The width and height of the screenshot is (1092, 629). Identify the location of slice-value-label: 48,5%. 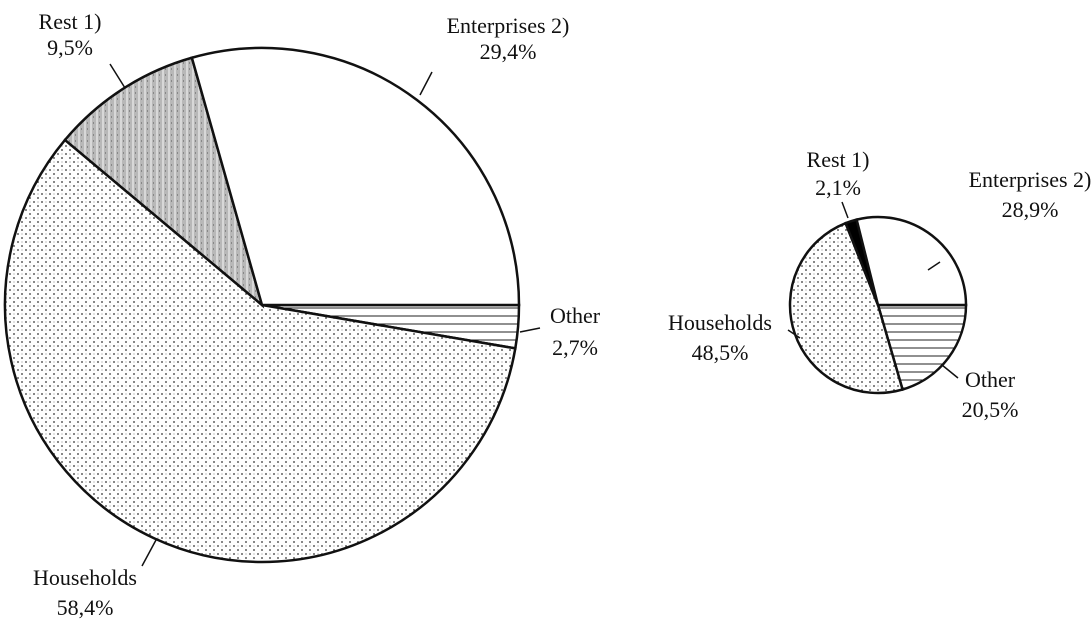
(720, 352).